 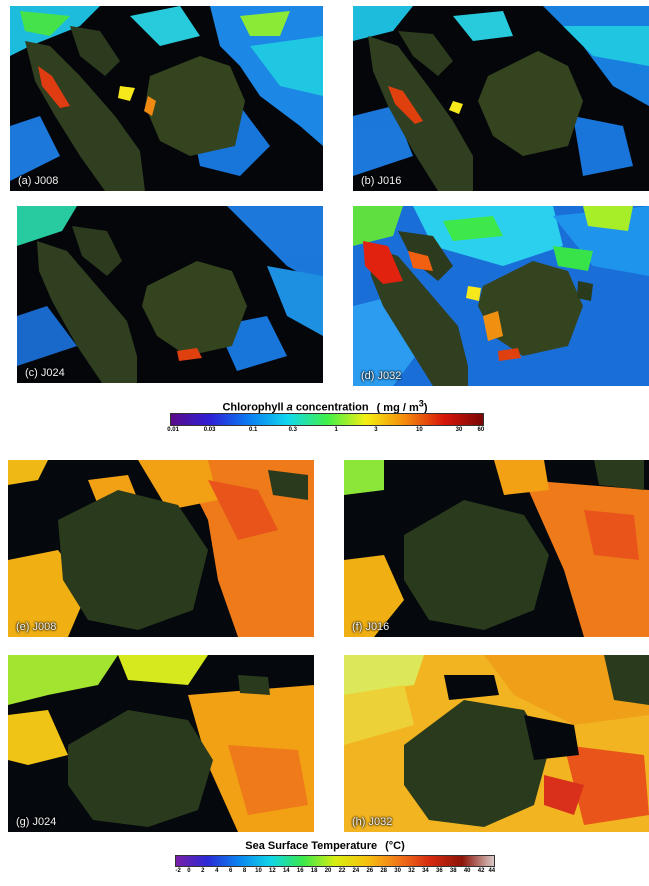 I want to click on sst-colorbar-tick: 24, so click(x=356, y=871).